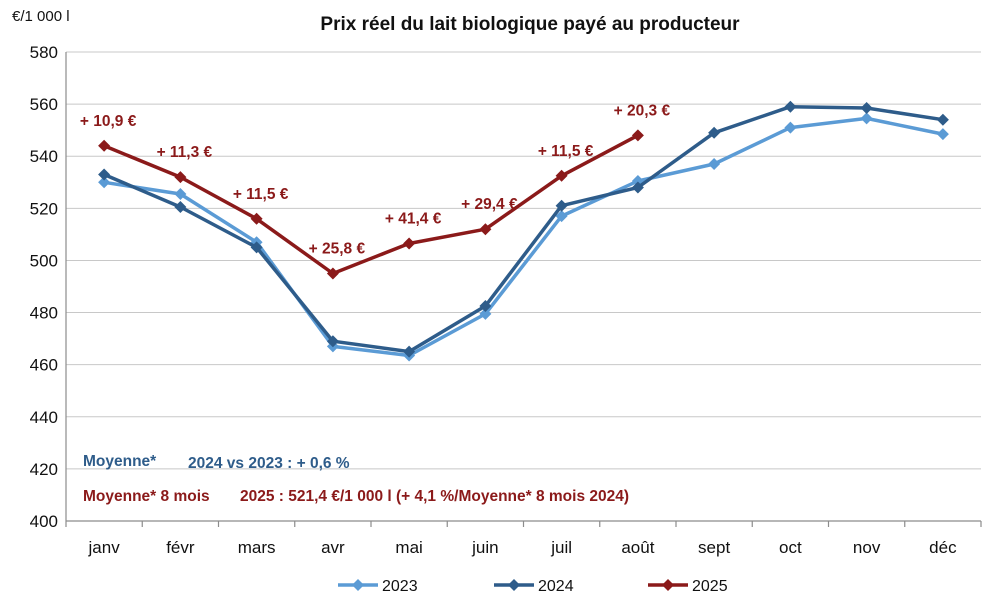  Describe the element at coordinates (44, 417) in the screenshot. I see `y-tick-label: 440` at that location.